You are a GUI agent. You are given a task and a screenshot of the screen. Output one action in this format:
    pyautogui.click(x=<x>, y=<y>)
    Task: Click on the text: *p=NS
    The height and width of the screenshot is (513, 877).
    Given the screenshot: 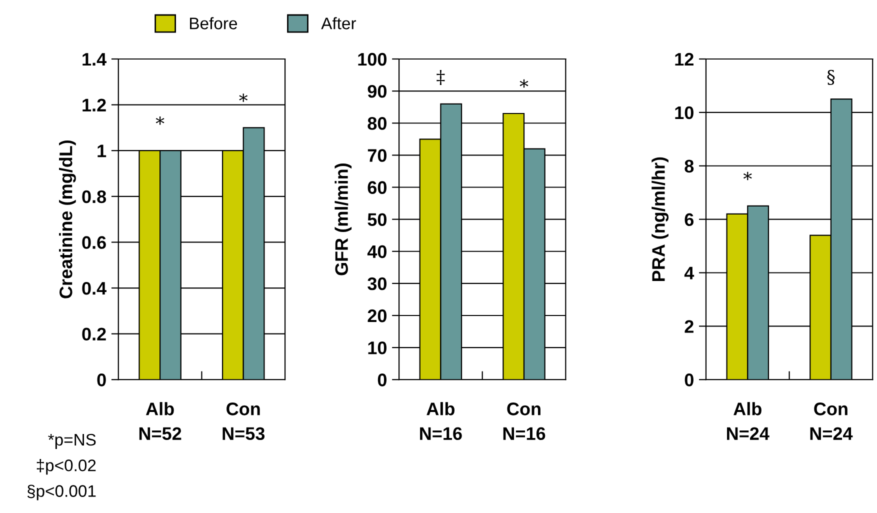 What is the action you would take?
    pyautogui.click(x=72, y=441)
    